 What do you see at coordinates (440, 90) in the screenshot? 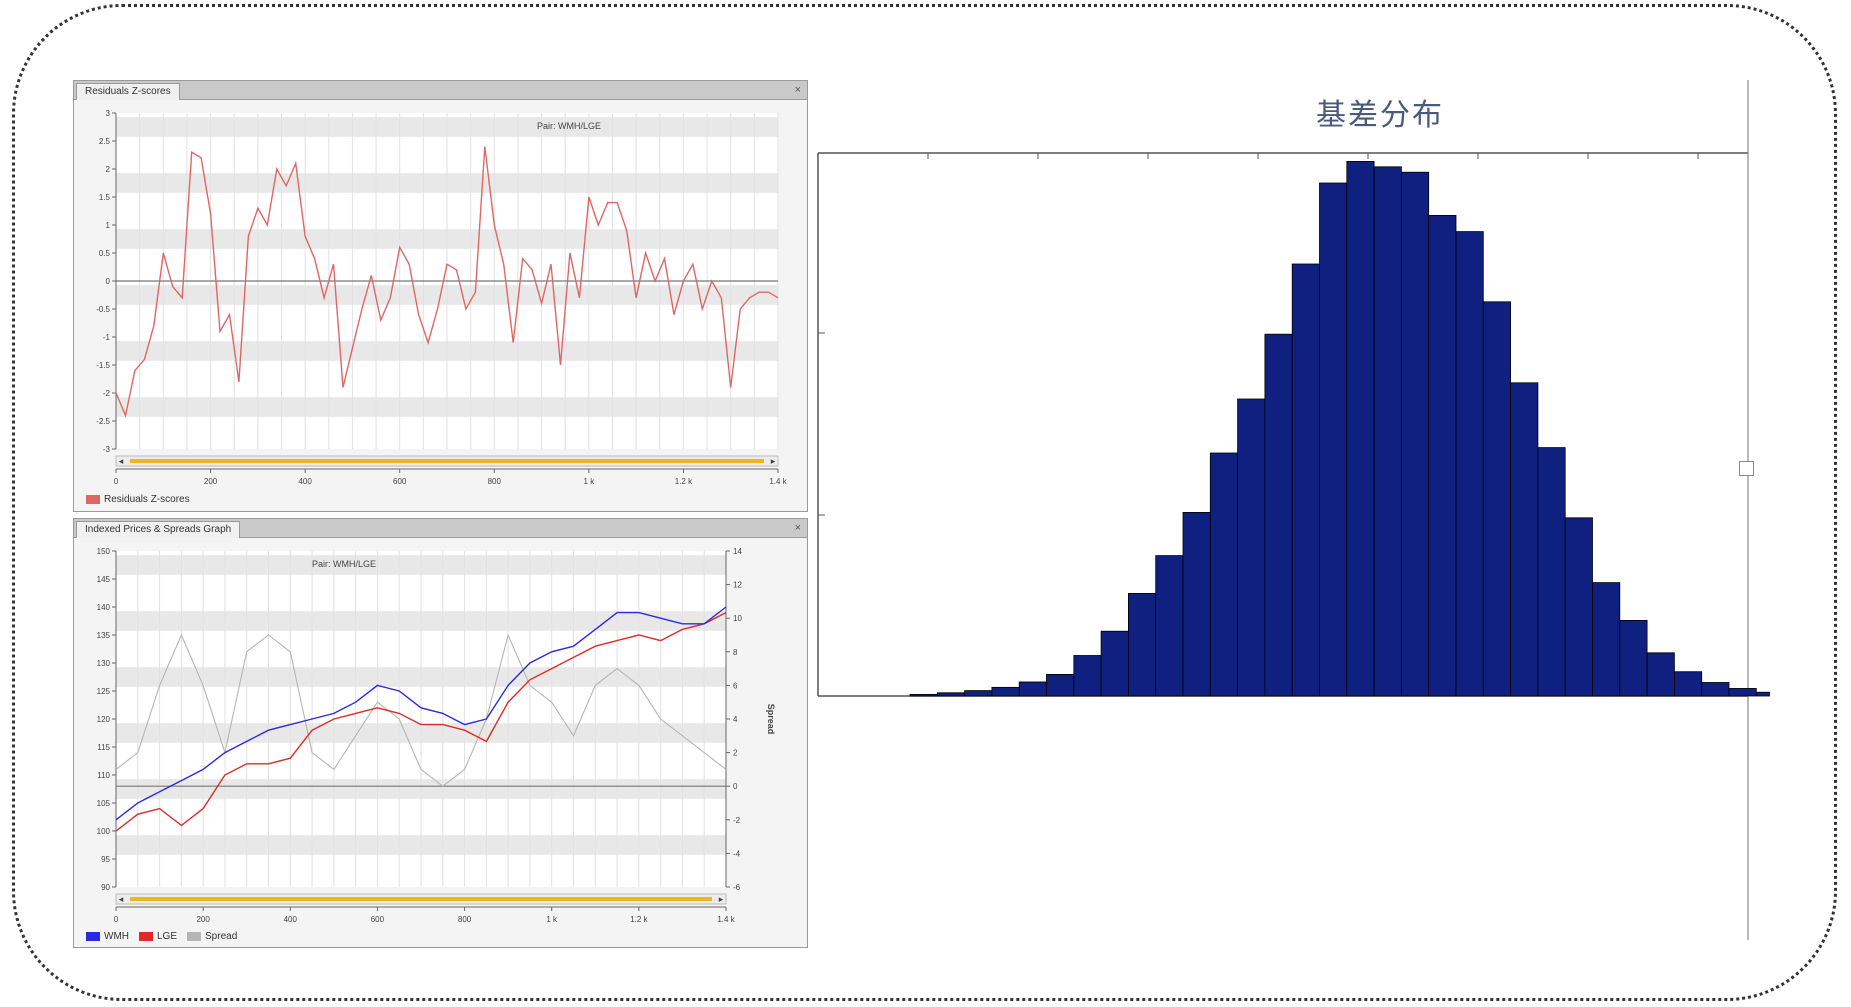
I see `residuals-tabbar: Residuals Z-scores ×` at bounding box center [440, 90].